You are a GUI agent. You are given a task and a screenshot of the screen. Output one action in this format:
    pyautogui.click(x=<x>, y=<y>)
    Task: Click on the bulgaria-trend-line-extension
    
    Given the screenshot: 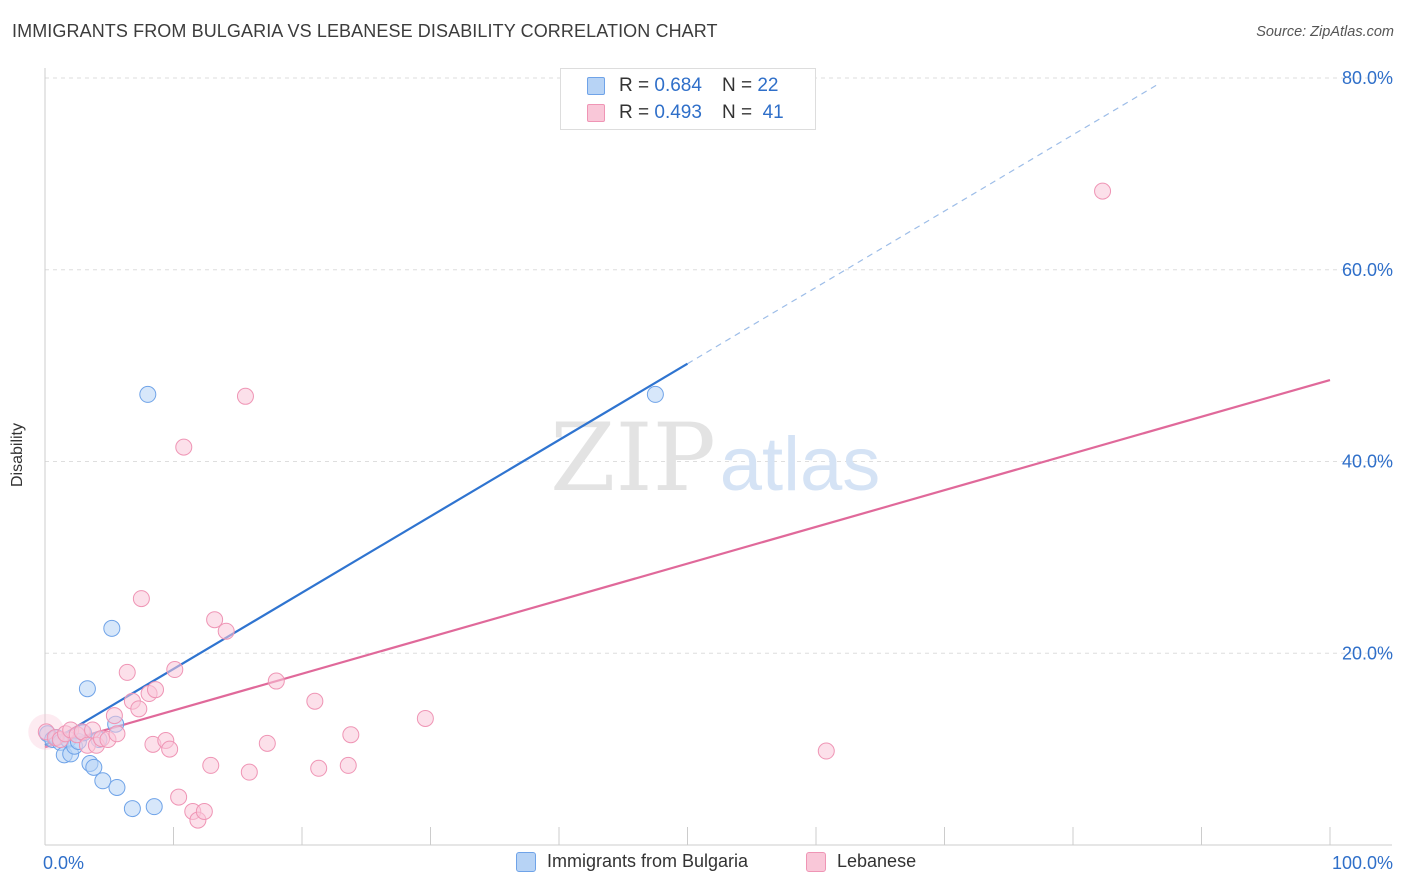 What is the action you would take?
    pyautogui.click(x=922, y=224)
    